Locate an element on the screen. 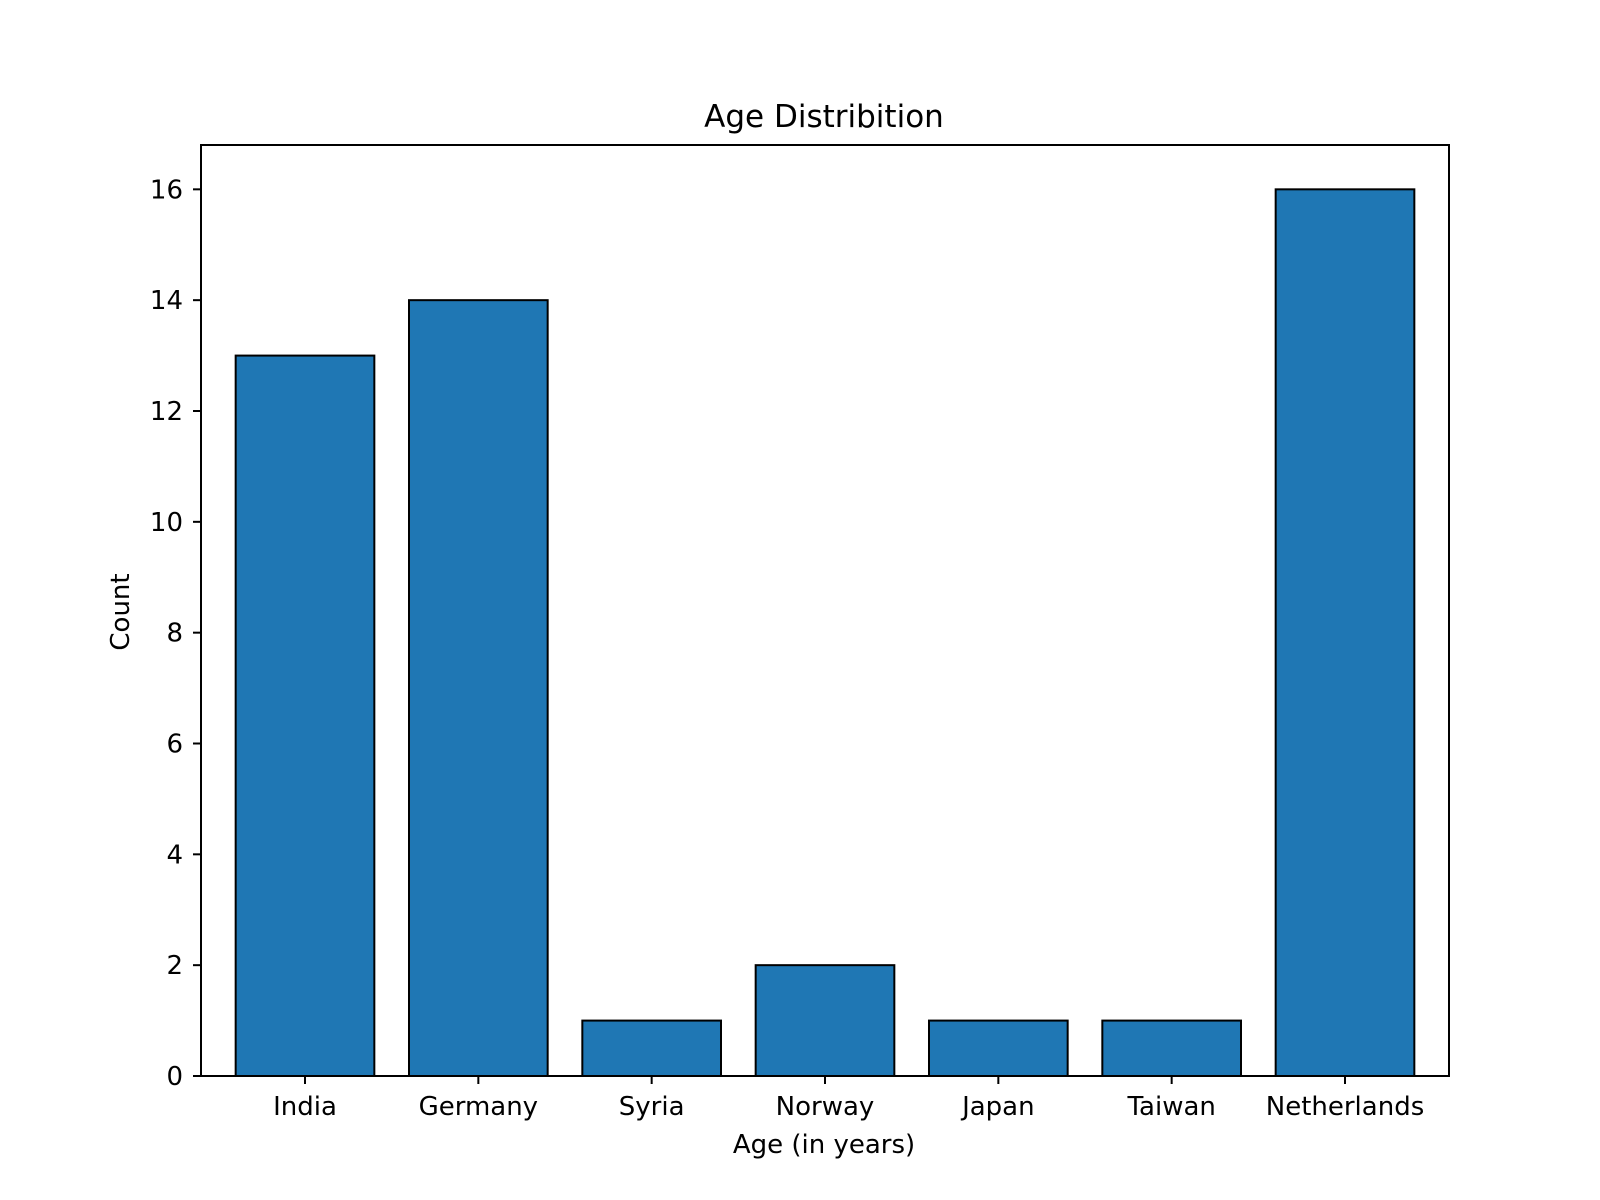 The height and width of the screenshot is (1200, 1600). chart-title: Age Distribition is located at coordinates (824, 117).